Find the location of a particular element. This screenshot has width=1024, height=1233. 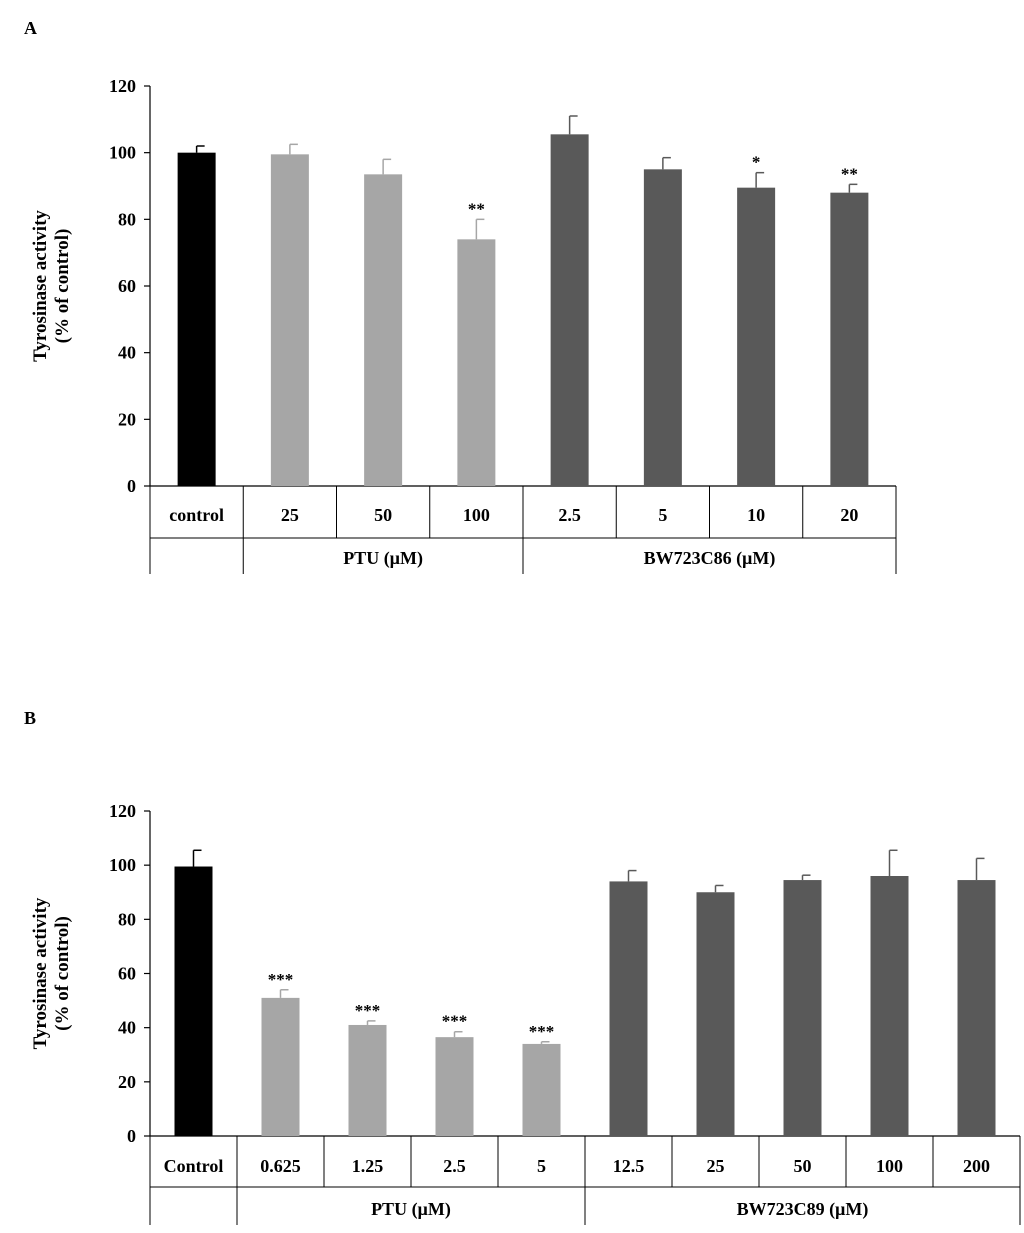

category-label: 20 is located at coordinates (849, 515).